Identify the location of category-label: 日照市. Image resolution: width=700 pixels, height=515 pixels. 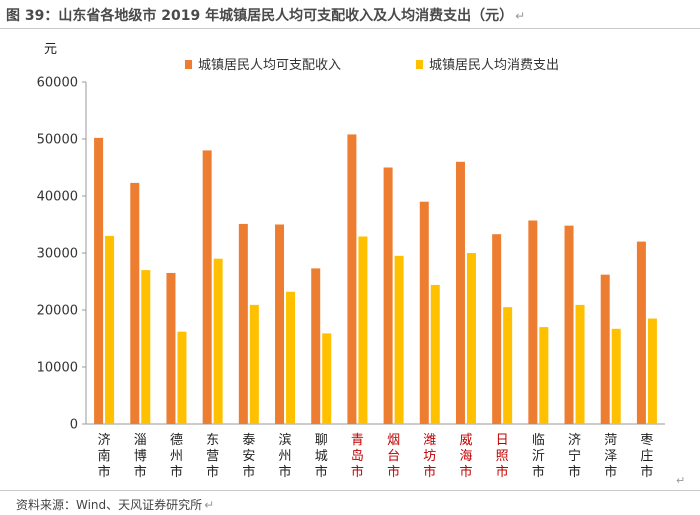
(502, 456).